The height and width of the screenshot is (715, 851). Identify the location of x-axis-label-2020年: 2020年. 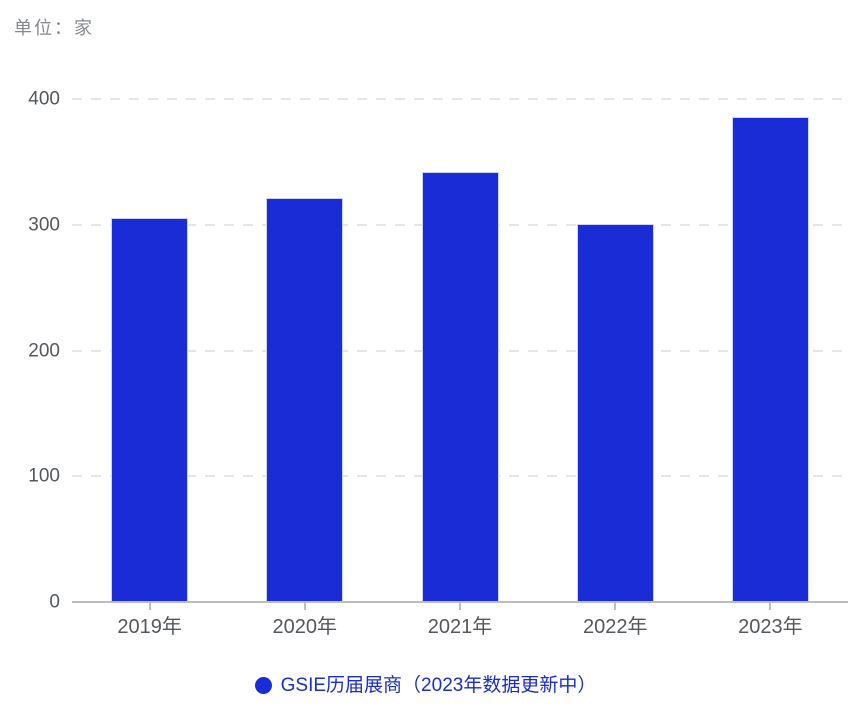
(305, 627).